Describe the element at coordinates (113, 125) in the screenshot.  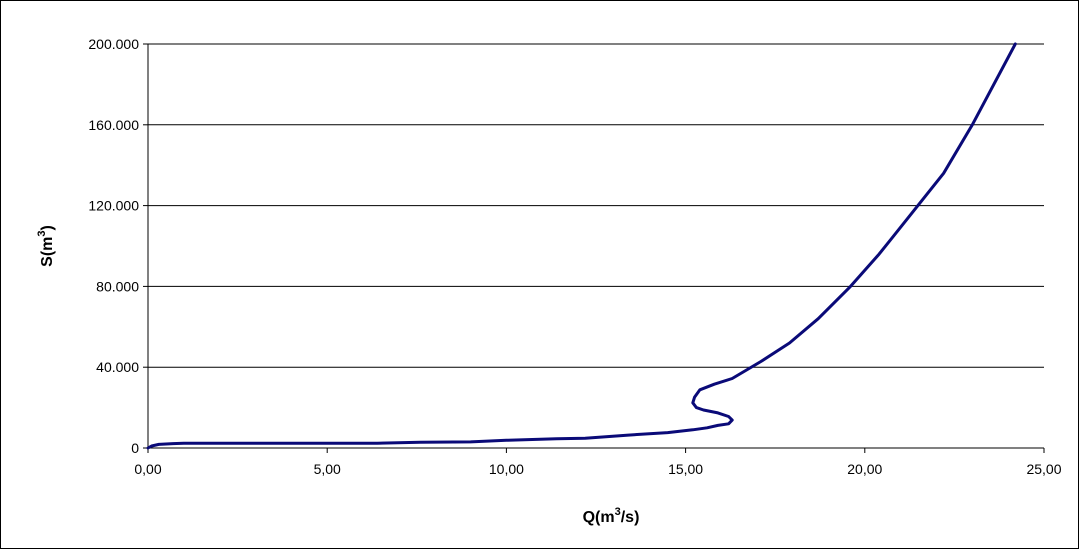
I see `y-tick-label-4: 160.000` at that location.